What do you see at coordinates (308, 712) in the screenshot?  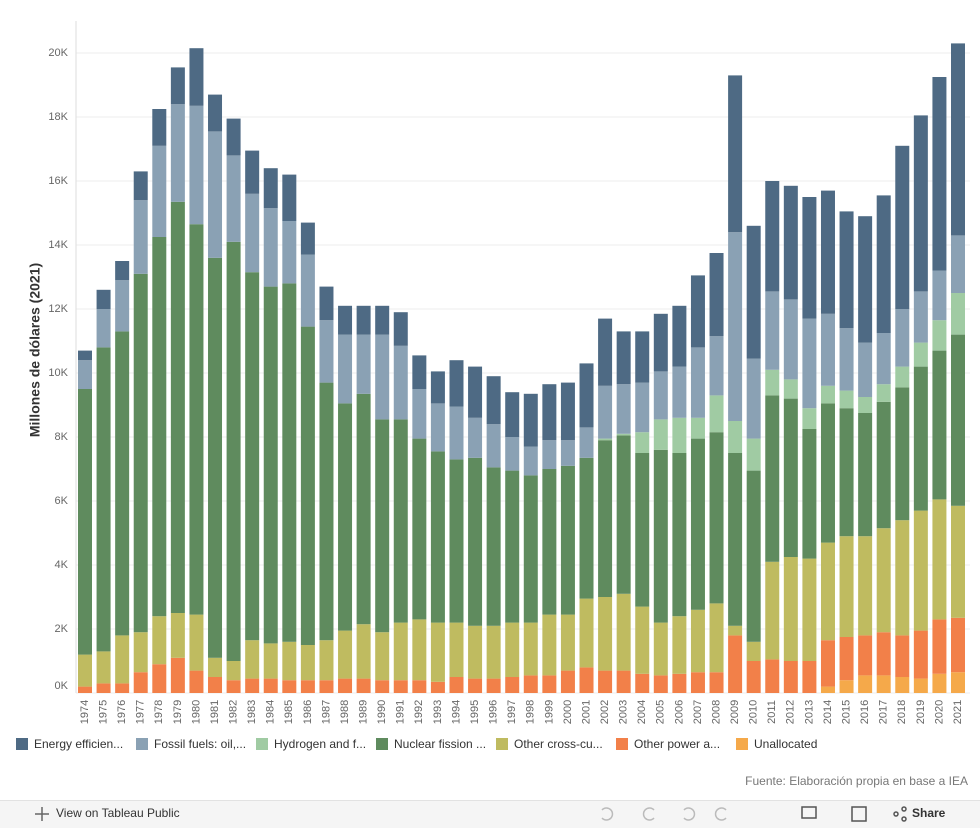 I see `x-tick-label: 1986` at bounding box center [308, 712].